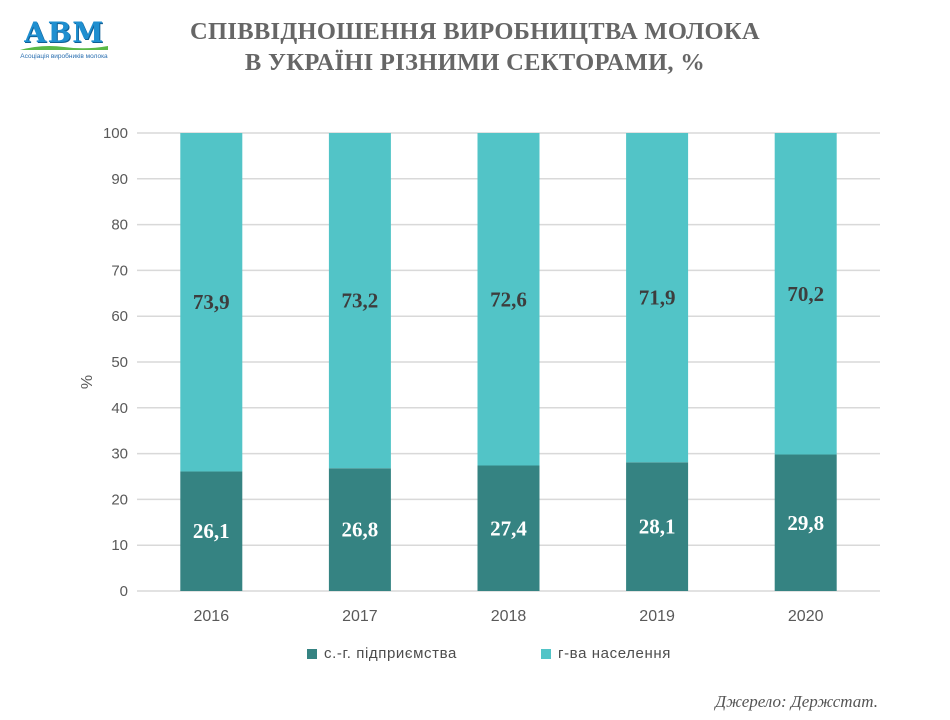 This screenshot has width=950, height=720. What do you see at coordinates (390, 653) in the screenshot?
I see `legend-label-enterprises: с.-г. підприємства` at bounding box center [390, 653].